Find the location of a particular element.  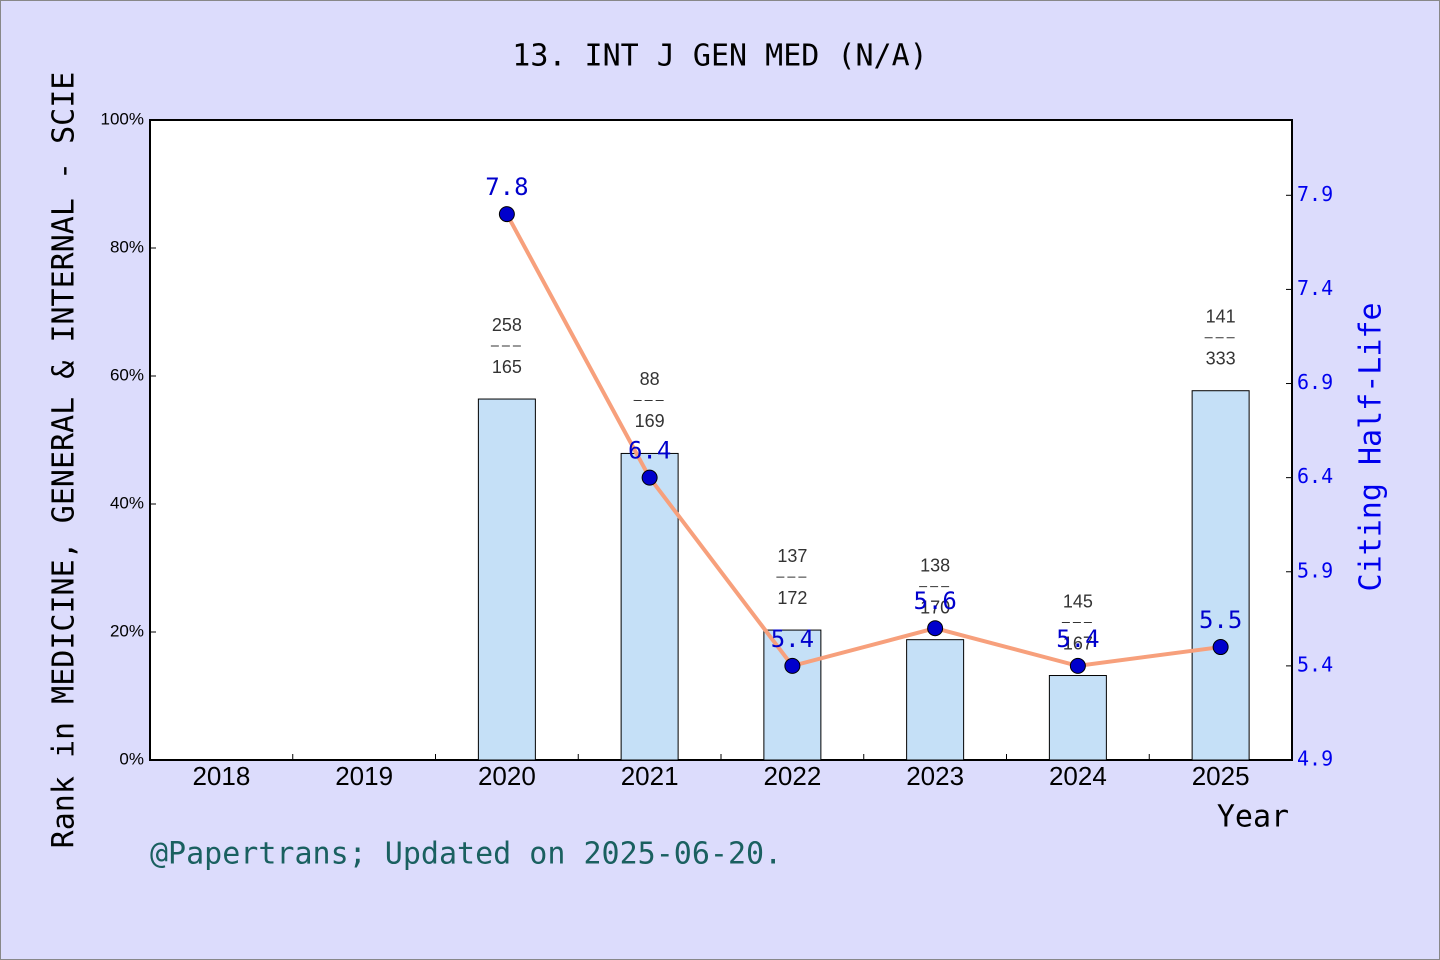

x-axis-label: Year is located at coordinates (1253, 817).